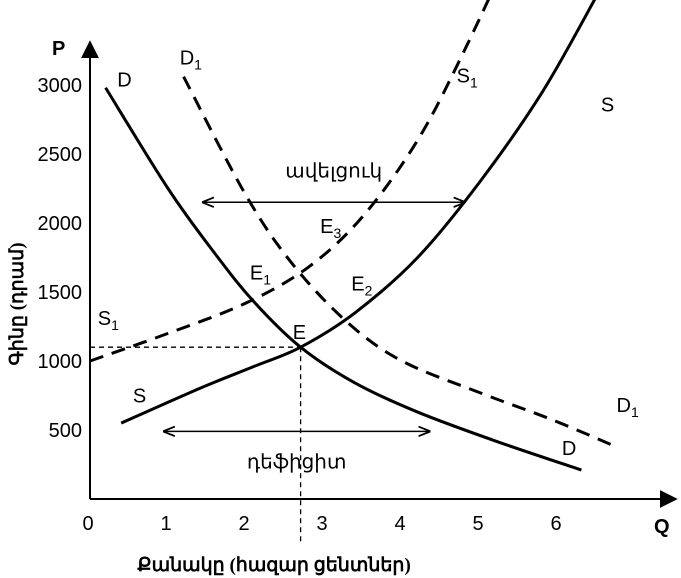 The width and height of the screenshot is (681, 578). I want to click on x-tick-label: 5, so click(477, 524).